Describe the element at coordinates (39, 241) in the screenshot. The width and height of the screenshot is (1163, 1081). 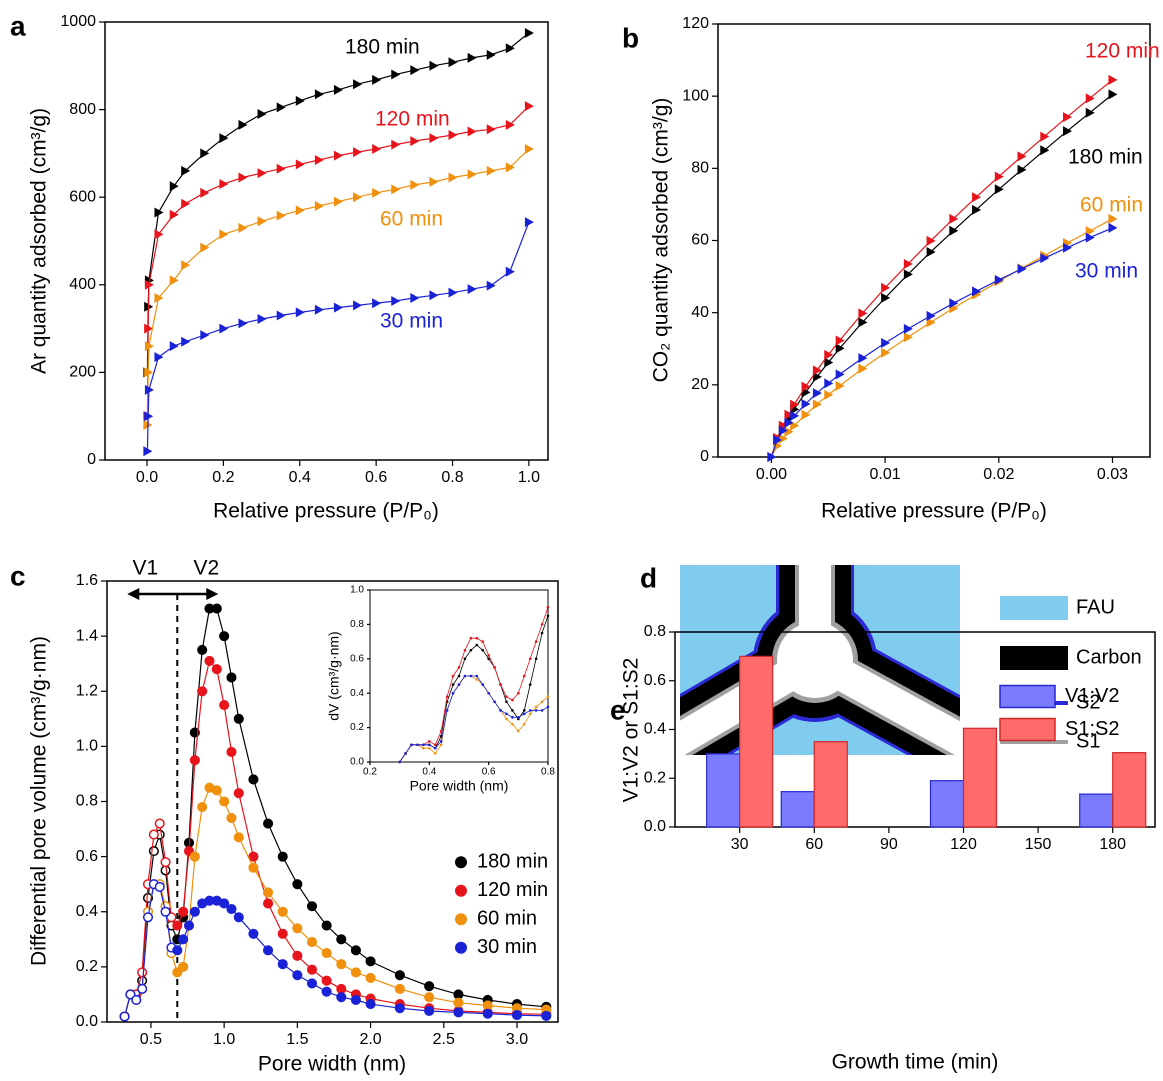
I see `y-axis-label: Ar quantity adsorbed (cm³/g)` at that location.